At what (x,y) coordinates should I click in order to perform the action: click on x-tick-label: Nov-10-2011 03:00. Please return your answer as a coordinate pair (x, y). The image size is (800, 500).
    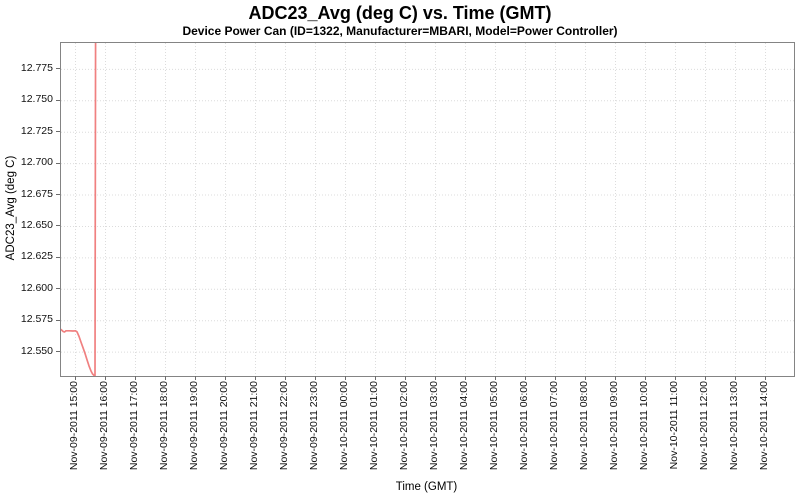
    Looking at the image, I should click on (434, 426).